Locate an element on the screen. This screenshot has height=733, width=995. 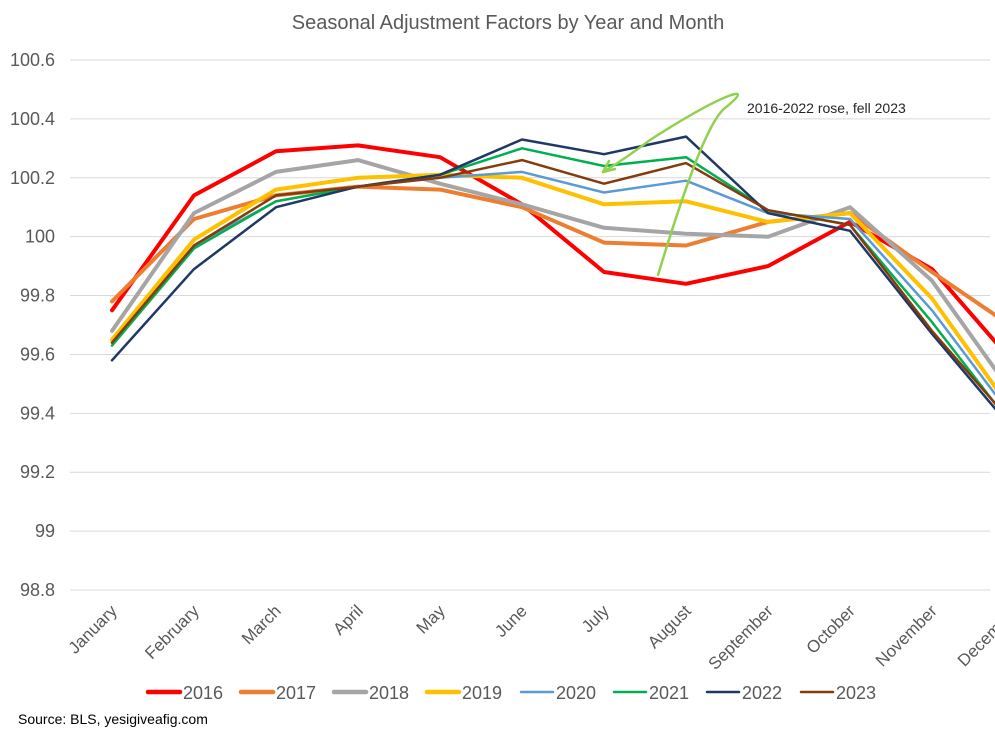
x-tick-label: January is located at coordinates (93, 629).